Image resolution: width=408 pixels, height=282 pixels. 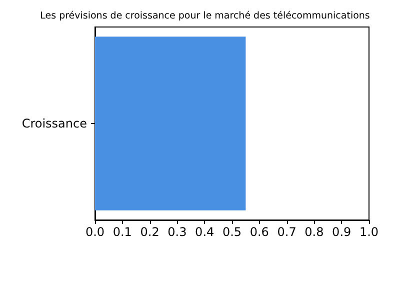 What do you see at coordinates (95, 232) in the screenshot?
I see `x-tick-label: 0.0` at bounding box center [95, 232].